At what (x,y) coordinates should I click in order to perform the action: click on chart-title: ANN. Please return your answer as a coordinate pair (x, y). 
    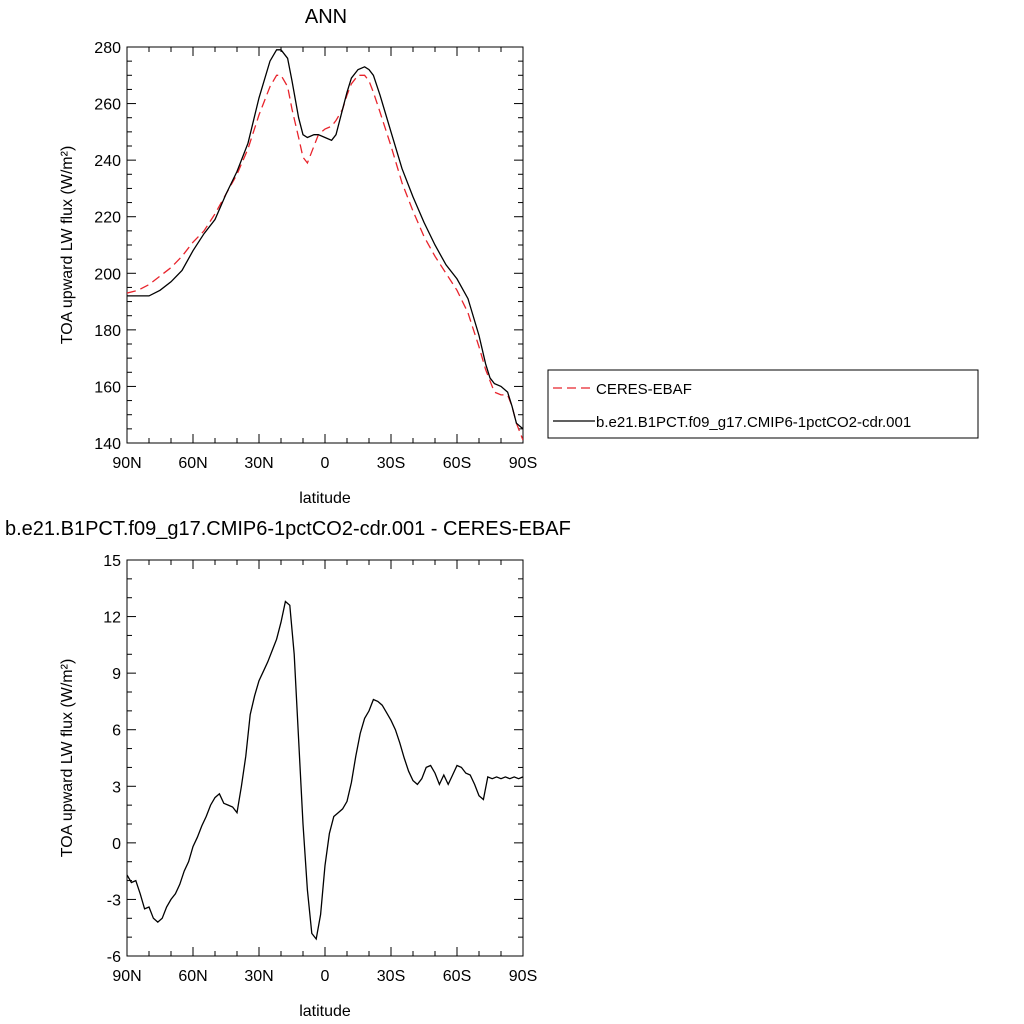
    Looking at the image, I should click on (326, 17).